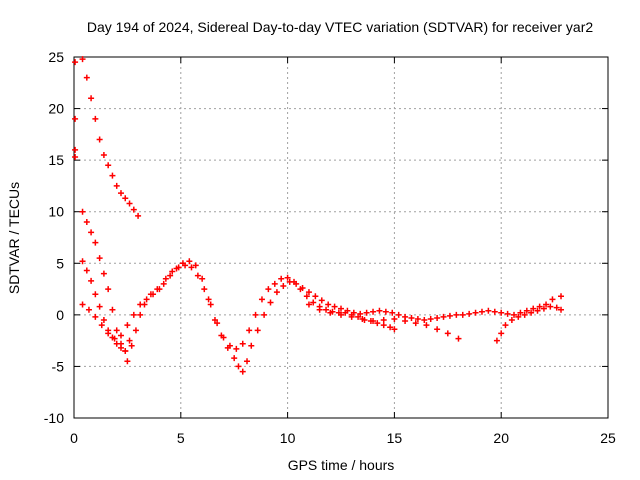  What do you see at coordinates (60, 263) in the screenshot?
I see `y-tick-label: 5` at bounding box center [60, 263].